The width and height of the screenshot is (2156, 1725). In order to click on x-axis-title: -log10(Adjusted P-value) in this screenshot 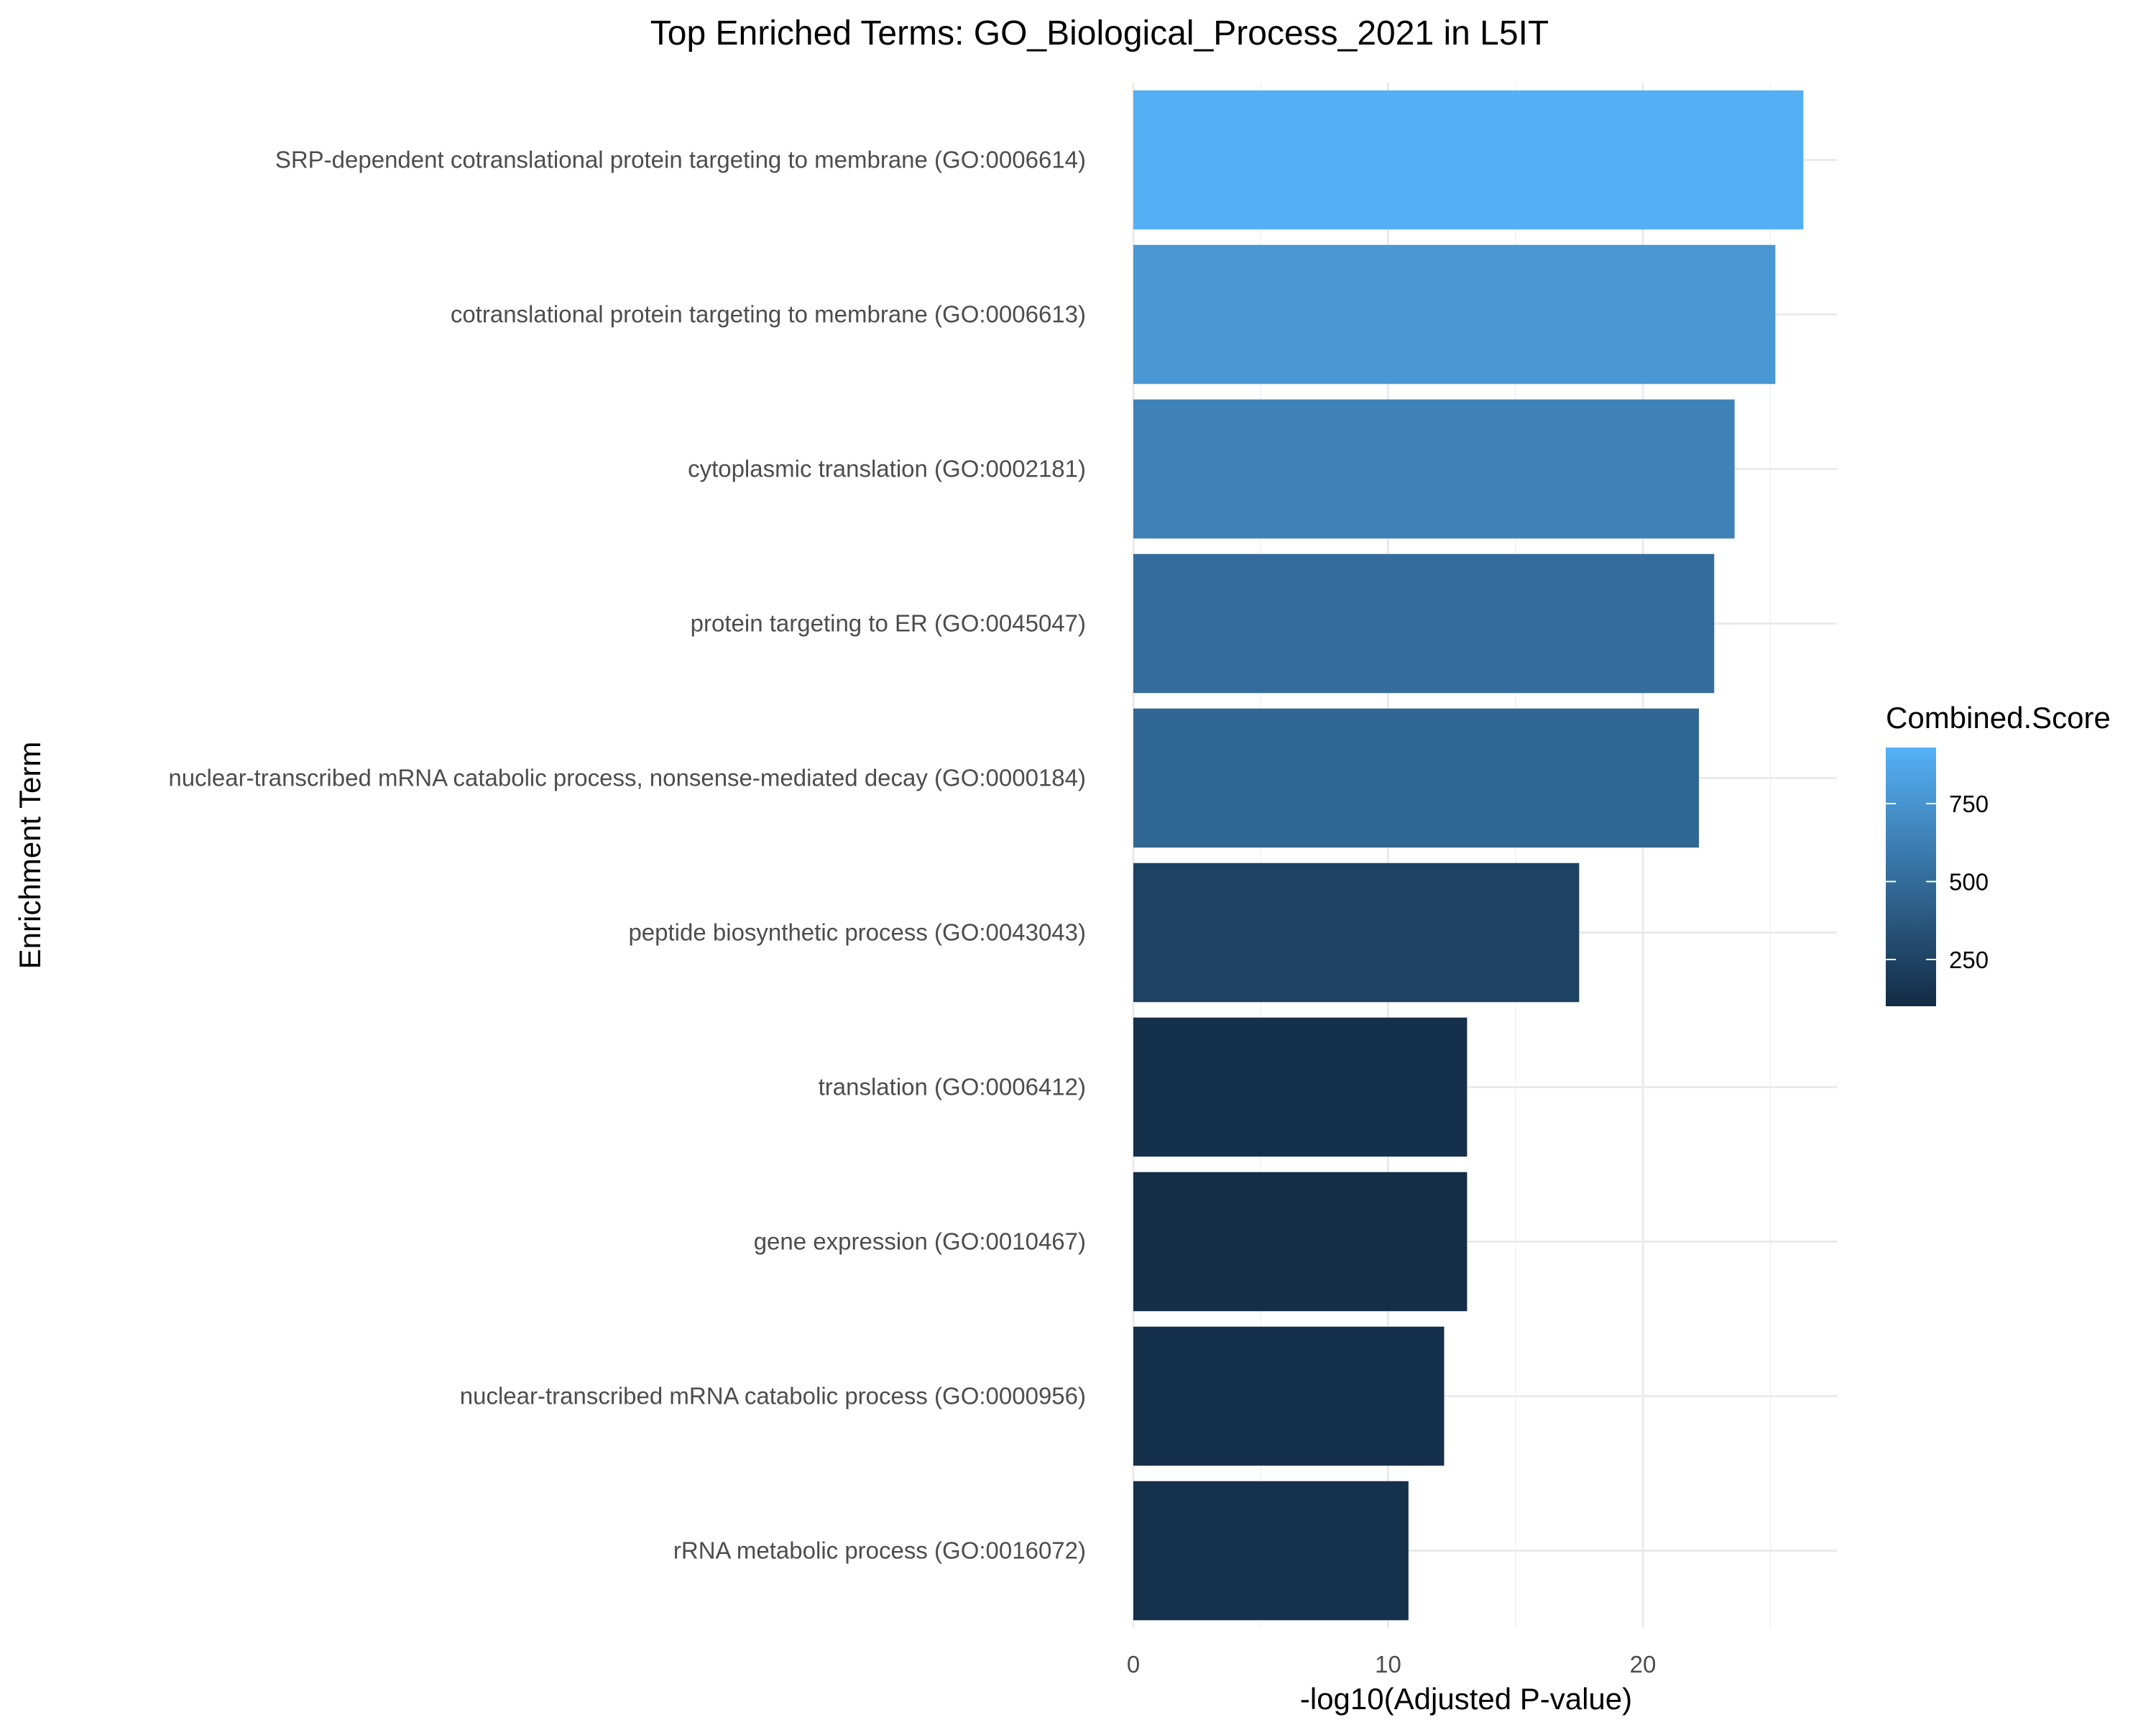, I will do `click(1466, 1699)`.